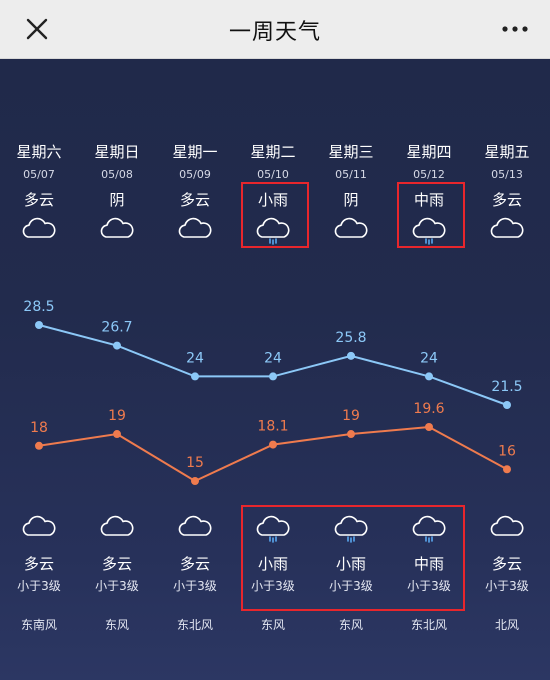 The width and height of the screenshot is (550, 680). Describe the element at coordinates (350, 338) in the screenshot. I see `high-temperature-label: 25.8` at that location.